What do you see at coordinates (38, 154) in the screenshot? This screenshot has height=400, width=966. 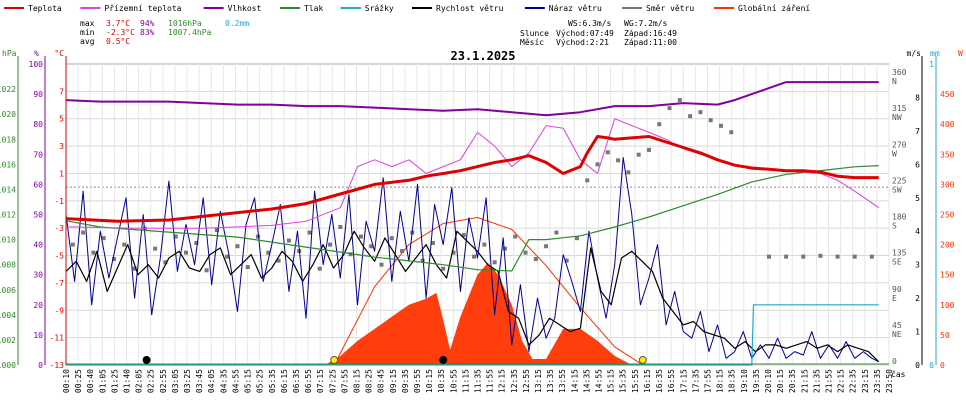 I see `pct-tick-label: 70` at bounding box center [38, 154].